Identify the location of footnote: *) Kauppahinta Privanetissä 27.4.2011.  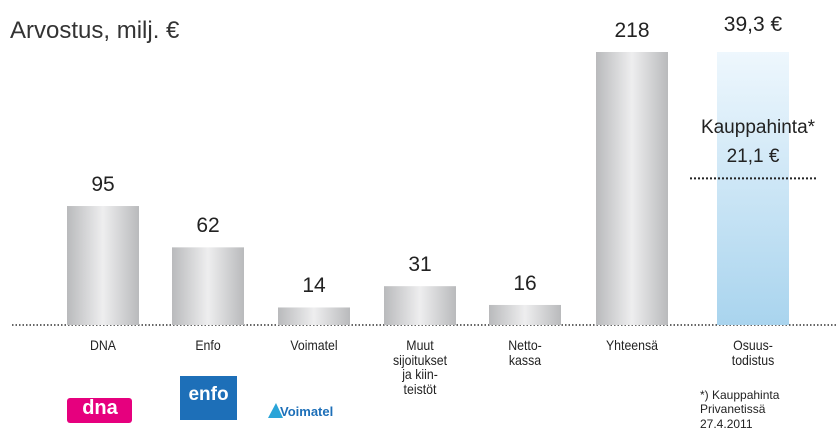
(740, 409).